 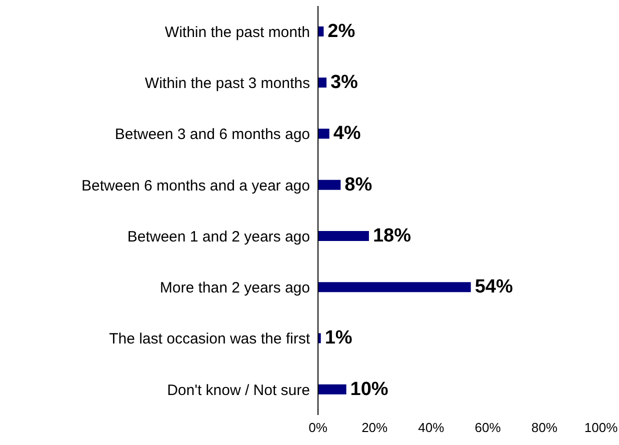 What do you see at coordinates (358, 185) in the screenshot?
I see `data-label: 8%` at bounding box center [358, 185].